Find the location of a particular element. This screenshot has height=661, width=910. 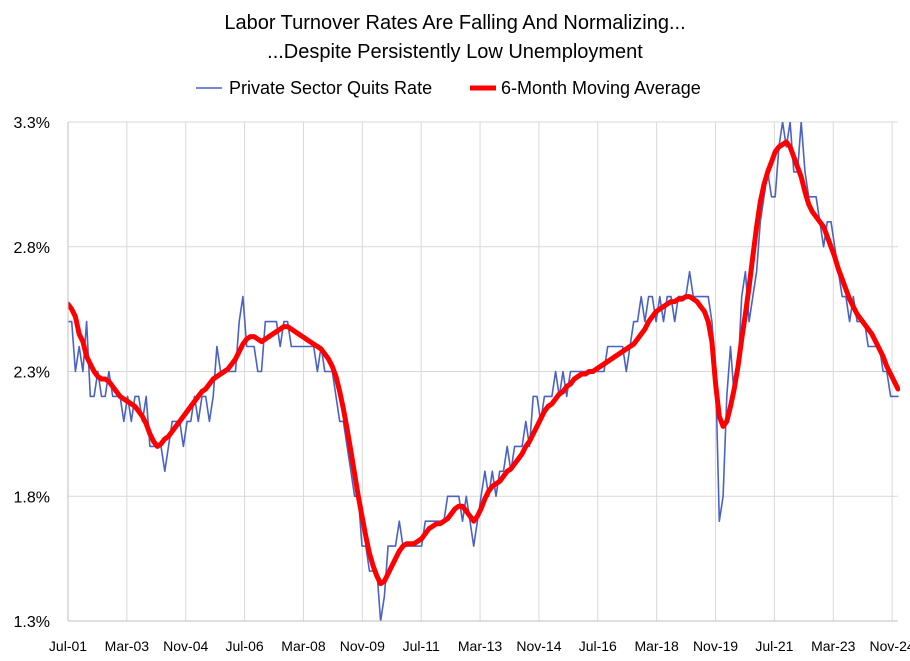

chart-title-line-2: ...Despite Persistently Low Unemployment is located at coordinates (455, 52).